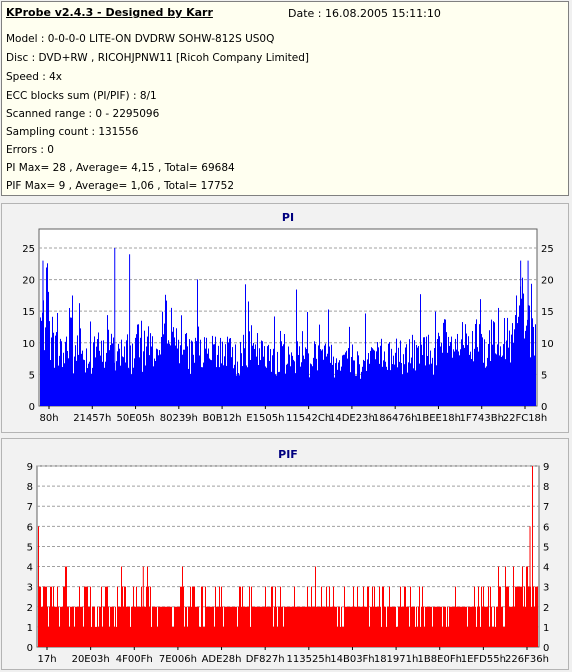  I want to click on errors-line: Errors : 0, so click(30, 150).